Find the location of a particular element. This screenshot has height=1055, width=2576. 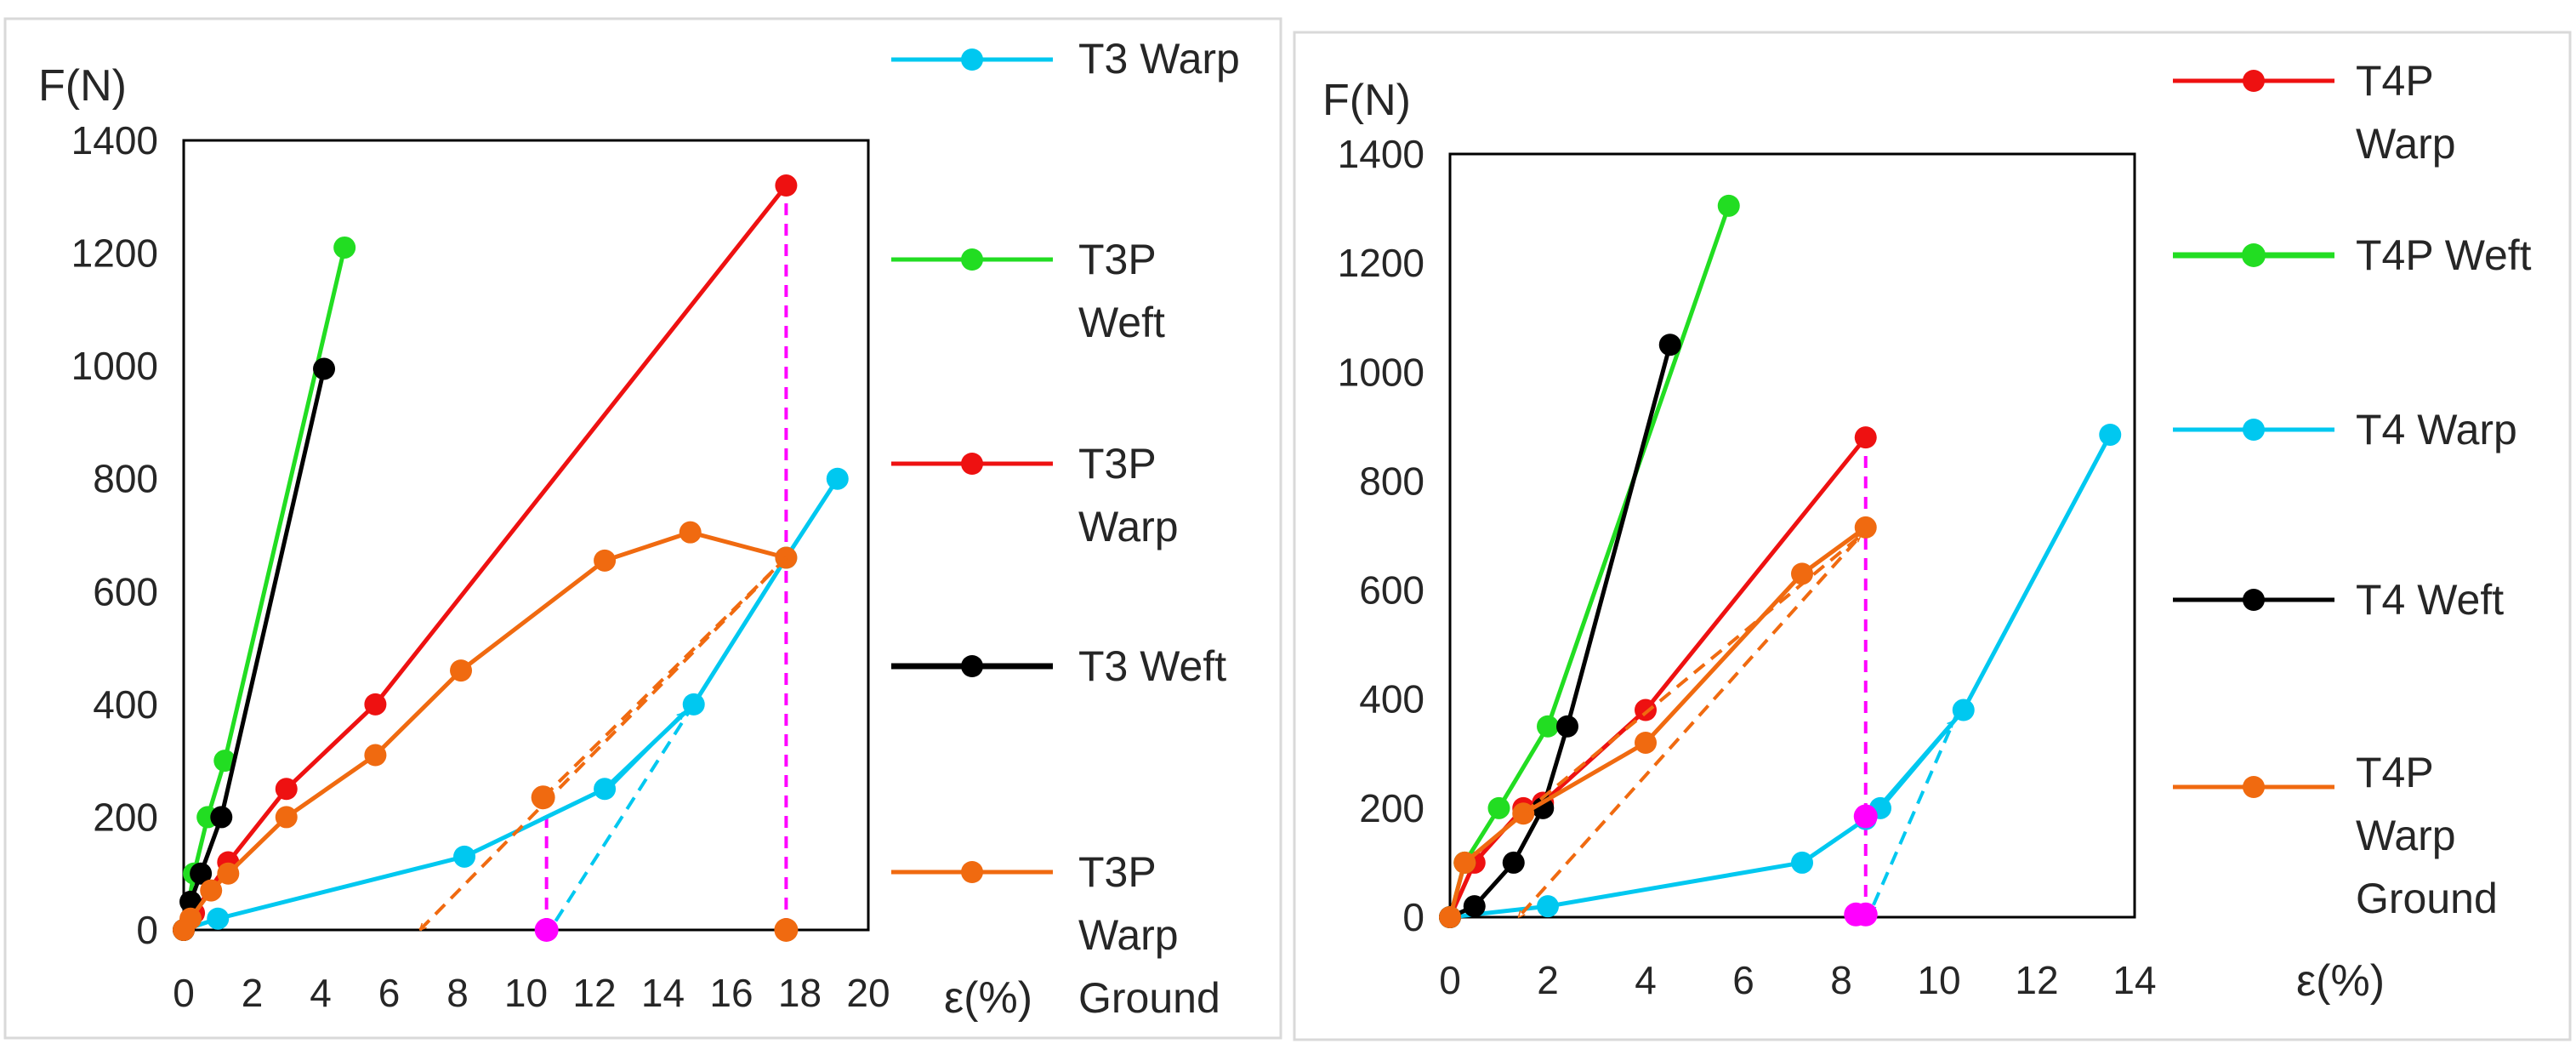

legend-item-t4p-warp: T4P Warp is located at coordinates (2314, 112).